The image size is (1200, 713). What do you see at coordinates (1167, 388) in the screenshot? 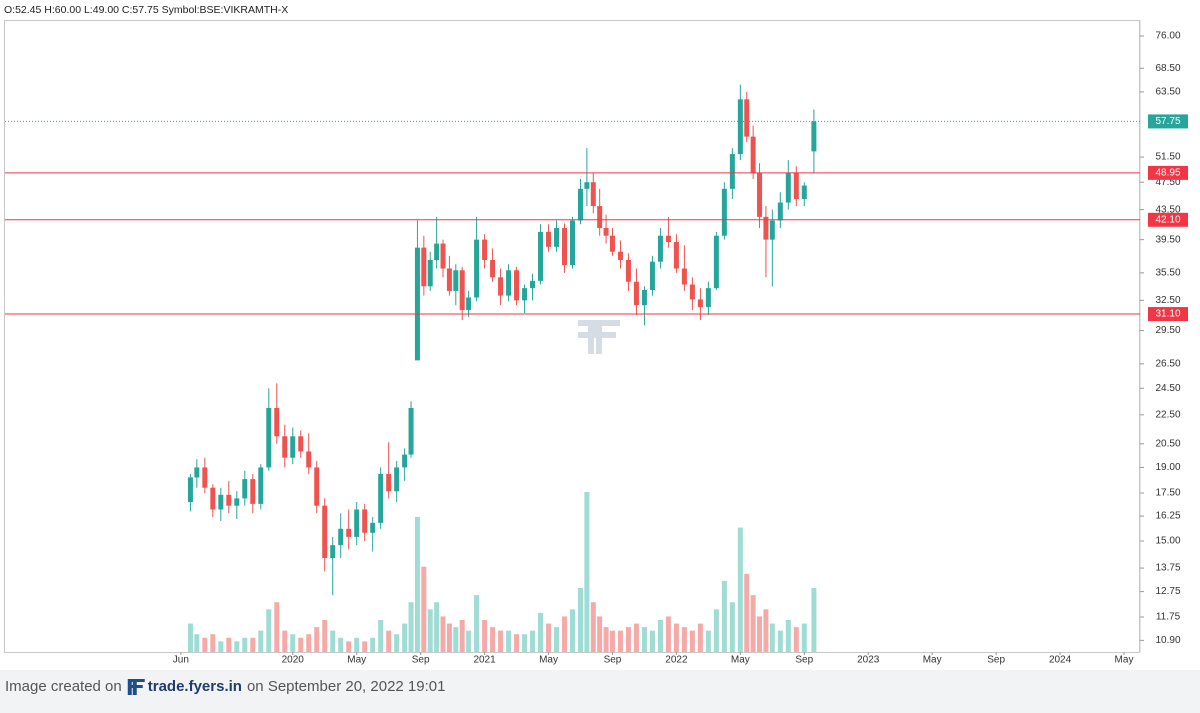
I see `y-tick-label: 24.50` at bounding box center [1167, 388].